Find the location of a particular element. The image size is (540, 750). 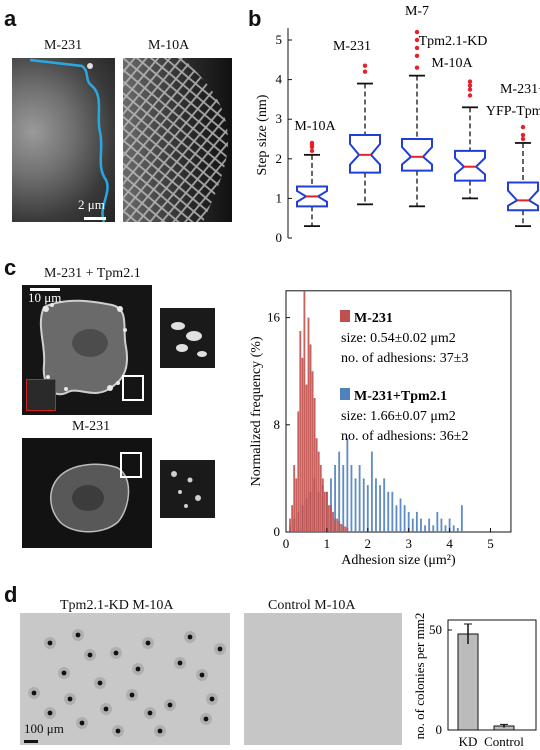

histogram-y-tick-label: 8 is located at coordinates (277, 424).